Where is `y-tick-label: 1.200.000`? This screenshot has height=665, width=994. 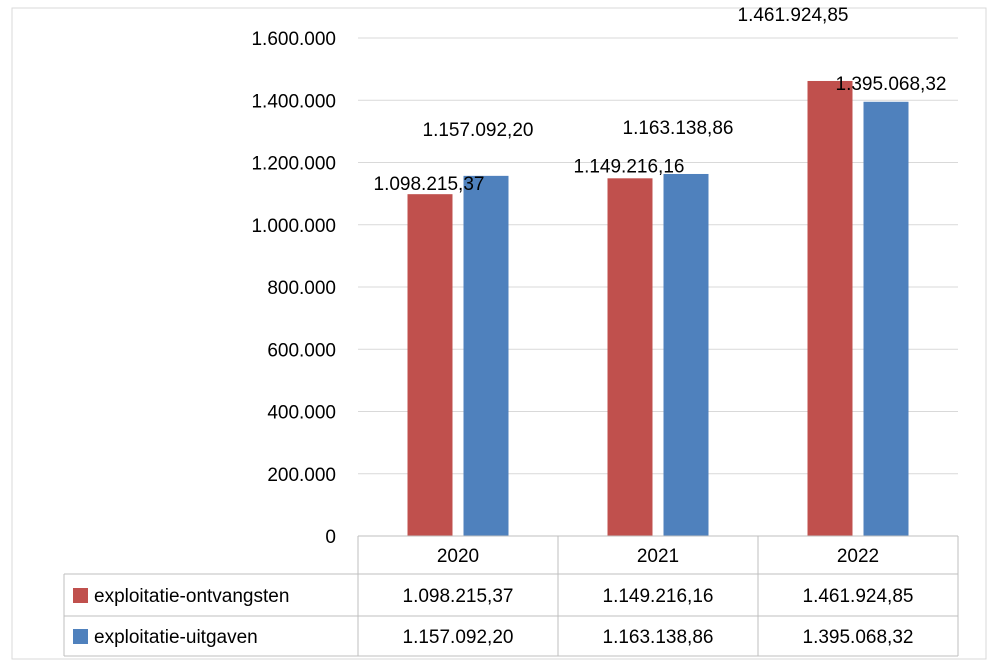 y-tick-label: 1.200.000 is located at coordinates (293, 164).